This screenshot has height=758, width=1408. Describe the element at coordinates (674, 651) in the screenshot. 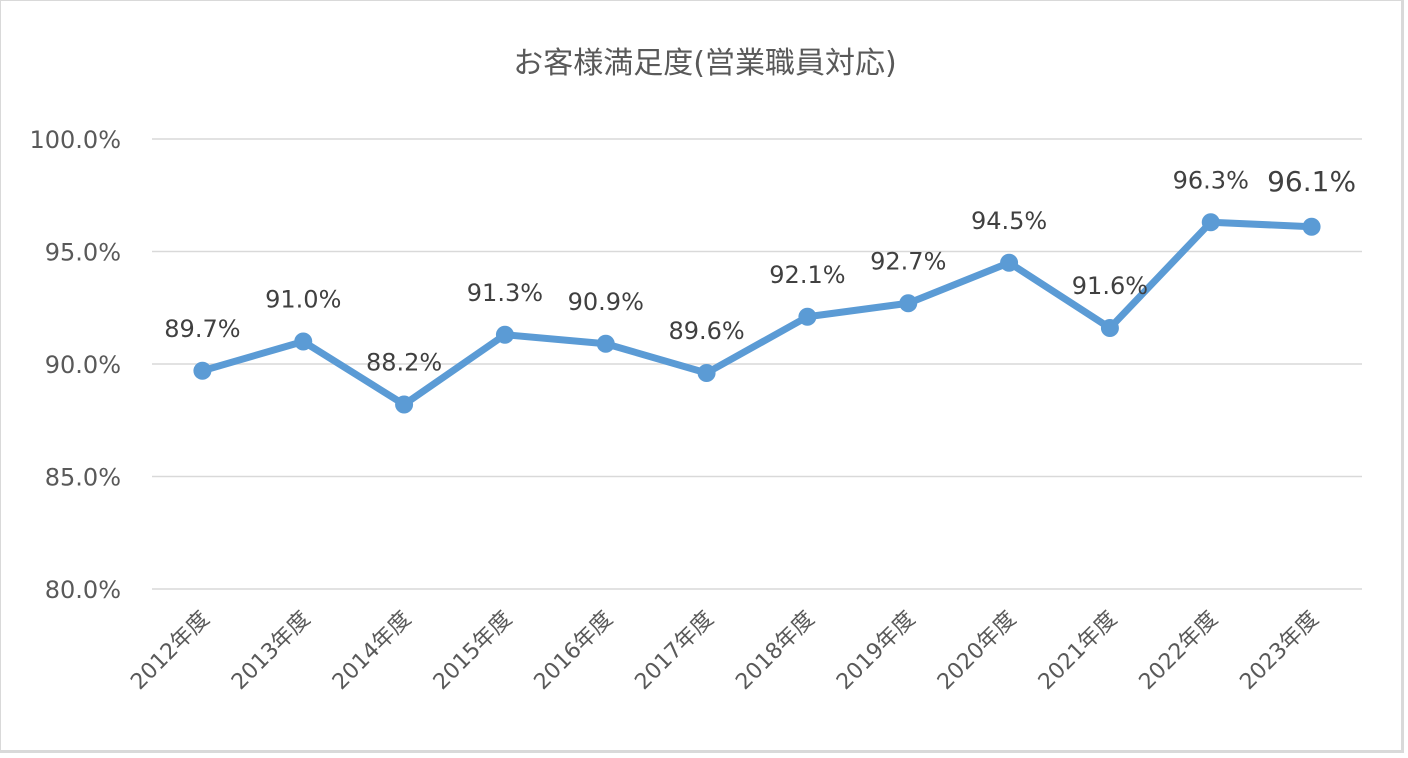

I see `x-tick-label: 2017年度` at that location.